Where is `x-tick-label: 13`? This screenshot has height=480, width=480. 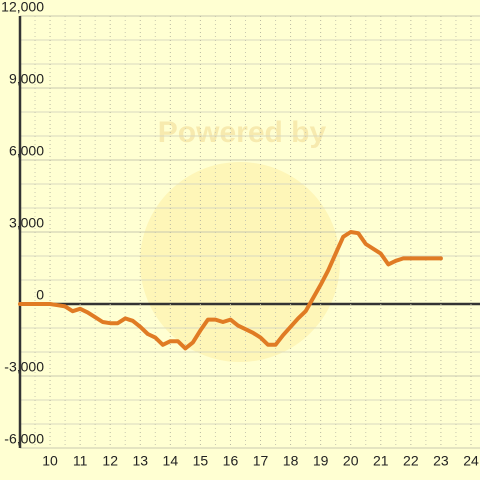 x-tick-label: 13 is located at coordinates (140, 461).